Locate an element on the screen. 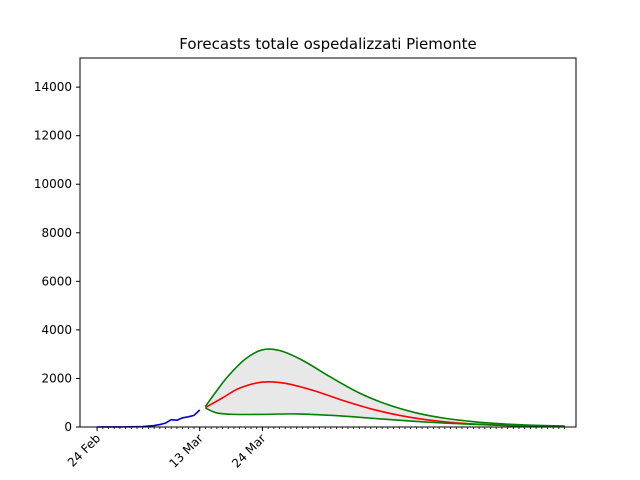  y-tick-label: 6000 is located at coordinates (56, 281).